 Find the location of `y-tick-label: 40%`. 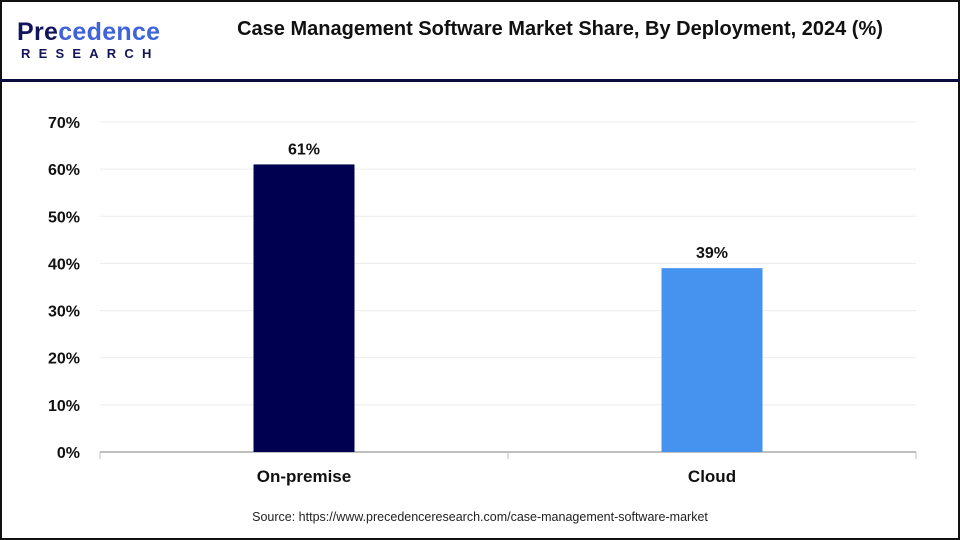

y-tick-label: 40% is located at coordinates (64, 264).